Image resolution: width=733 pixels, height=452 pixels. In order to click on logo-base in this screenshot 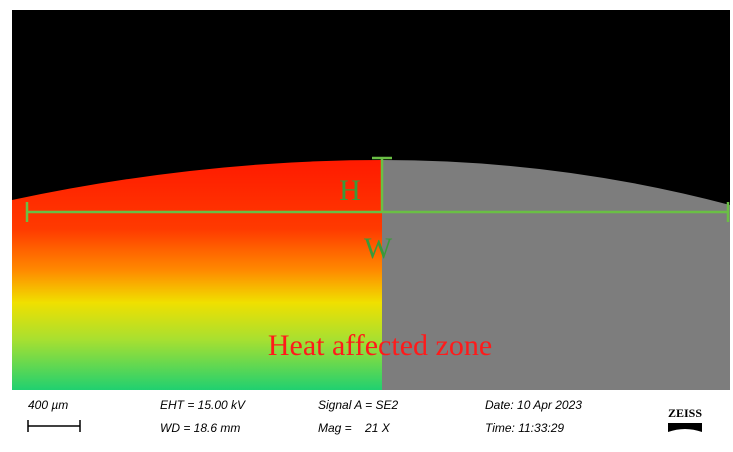, I will do `click(685, 427)`.